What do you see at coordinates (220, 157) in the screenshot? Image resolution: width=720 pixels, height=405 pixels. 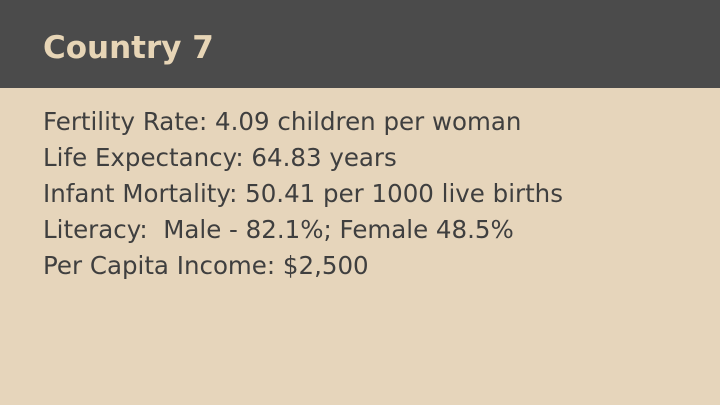 I see `life-expectancy-line: Life Expectancy: 64.83 years` at bounding box center [220, 157].